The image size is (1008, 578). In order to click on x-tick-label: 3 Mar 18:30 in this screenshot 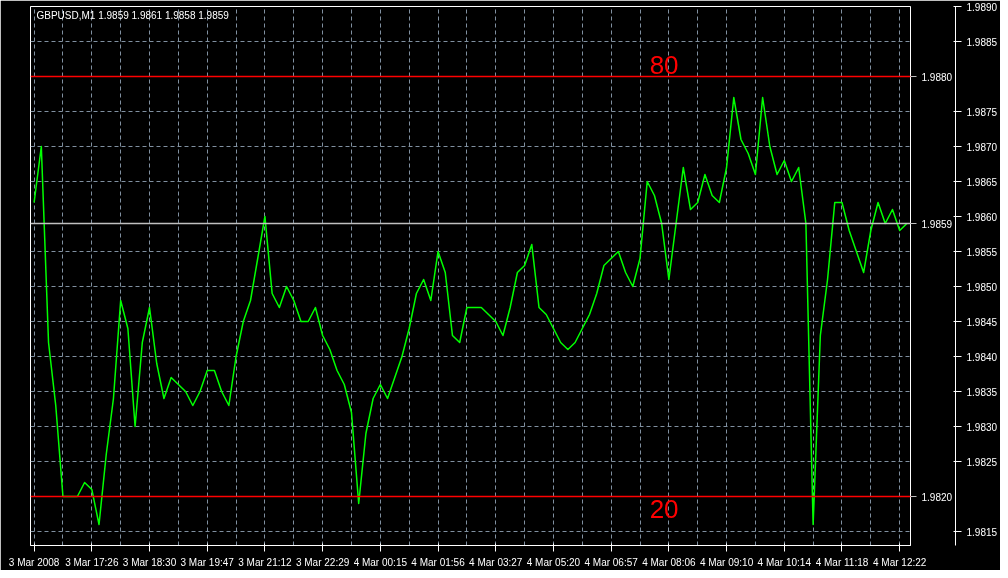, I will do `click(149, 562)`.